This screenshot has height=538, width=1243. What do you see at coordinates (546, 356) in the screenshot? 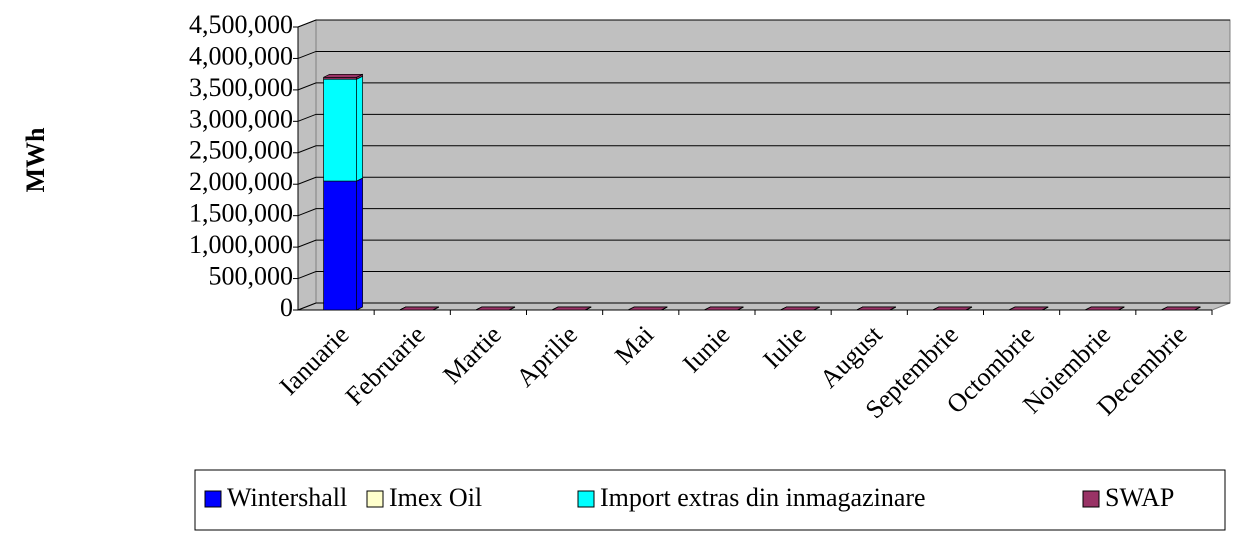
I see `x-tick-label: Aprilie` at bounding box center [546, 356].